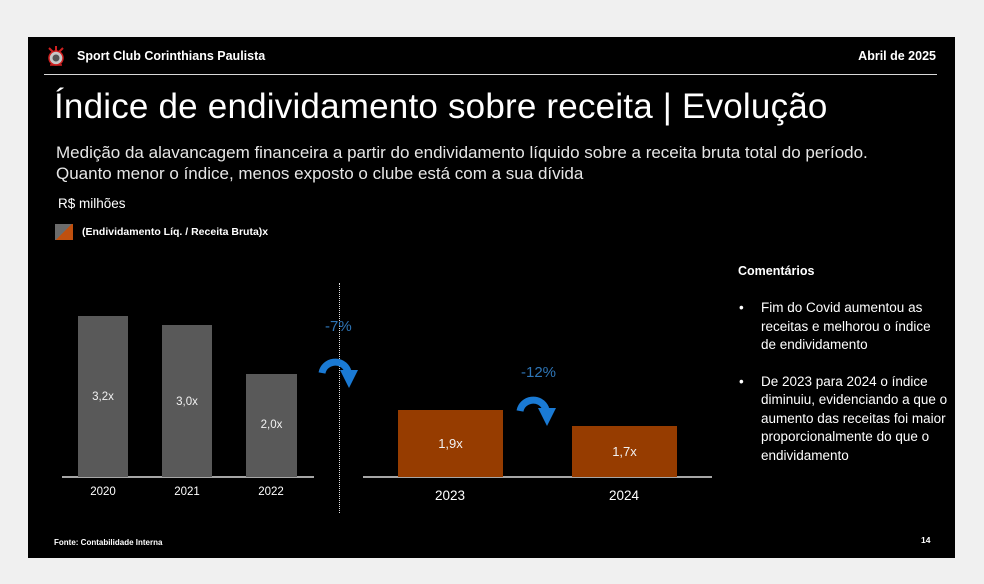  What do you see at coordinates (175, 232) in the screenshot?
I see `legend-label: (Endividamento Líq. / Receita Bruta)x` at bounding box center [175, 232].